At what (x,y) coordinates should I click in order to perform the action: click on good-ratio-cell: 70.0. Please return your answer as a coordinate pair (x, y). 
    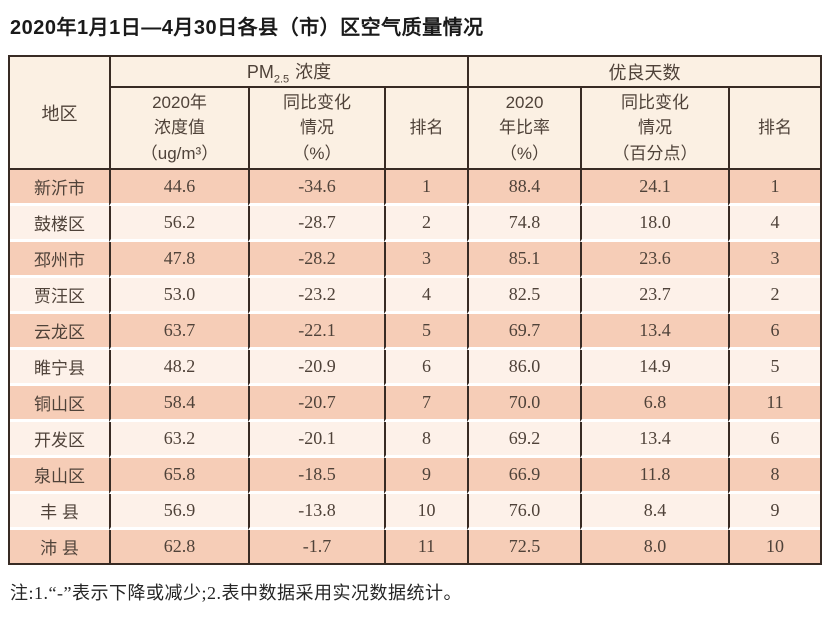
    Looking at the image, I should click on (523, 404).